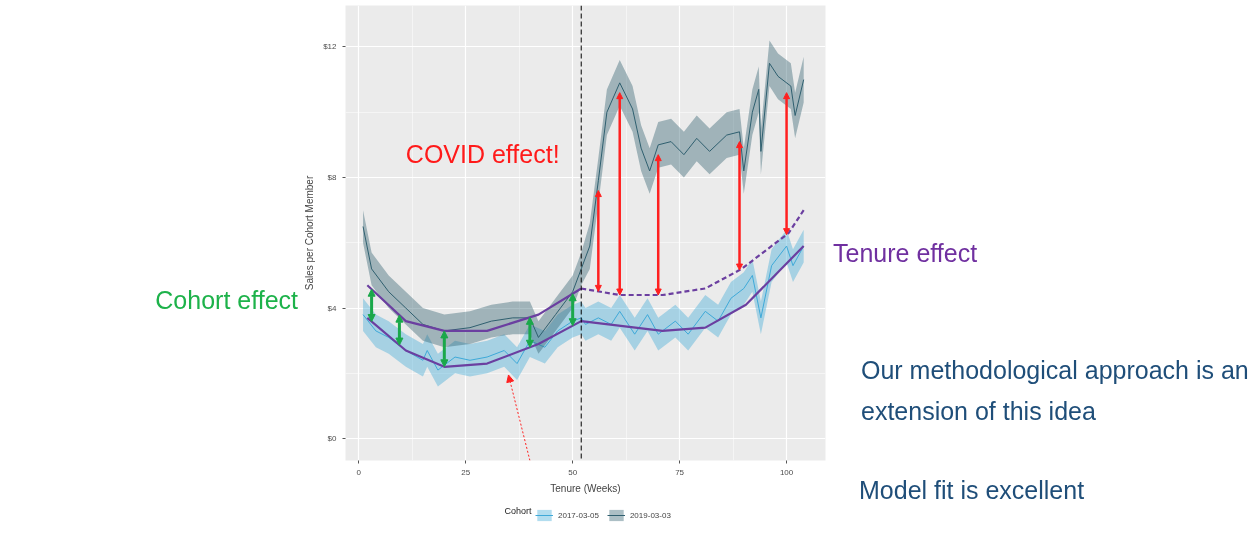 The height and width of the screenshot is (537, 1256). Describe the element at coordinates (573, 472) in the screenshot. I see `x-tick-label: 50` at that location.